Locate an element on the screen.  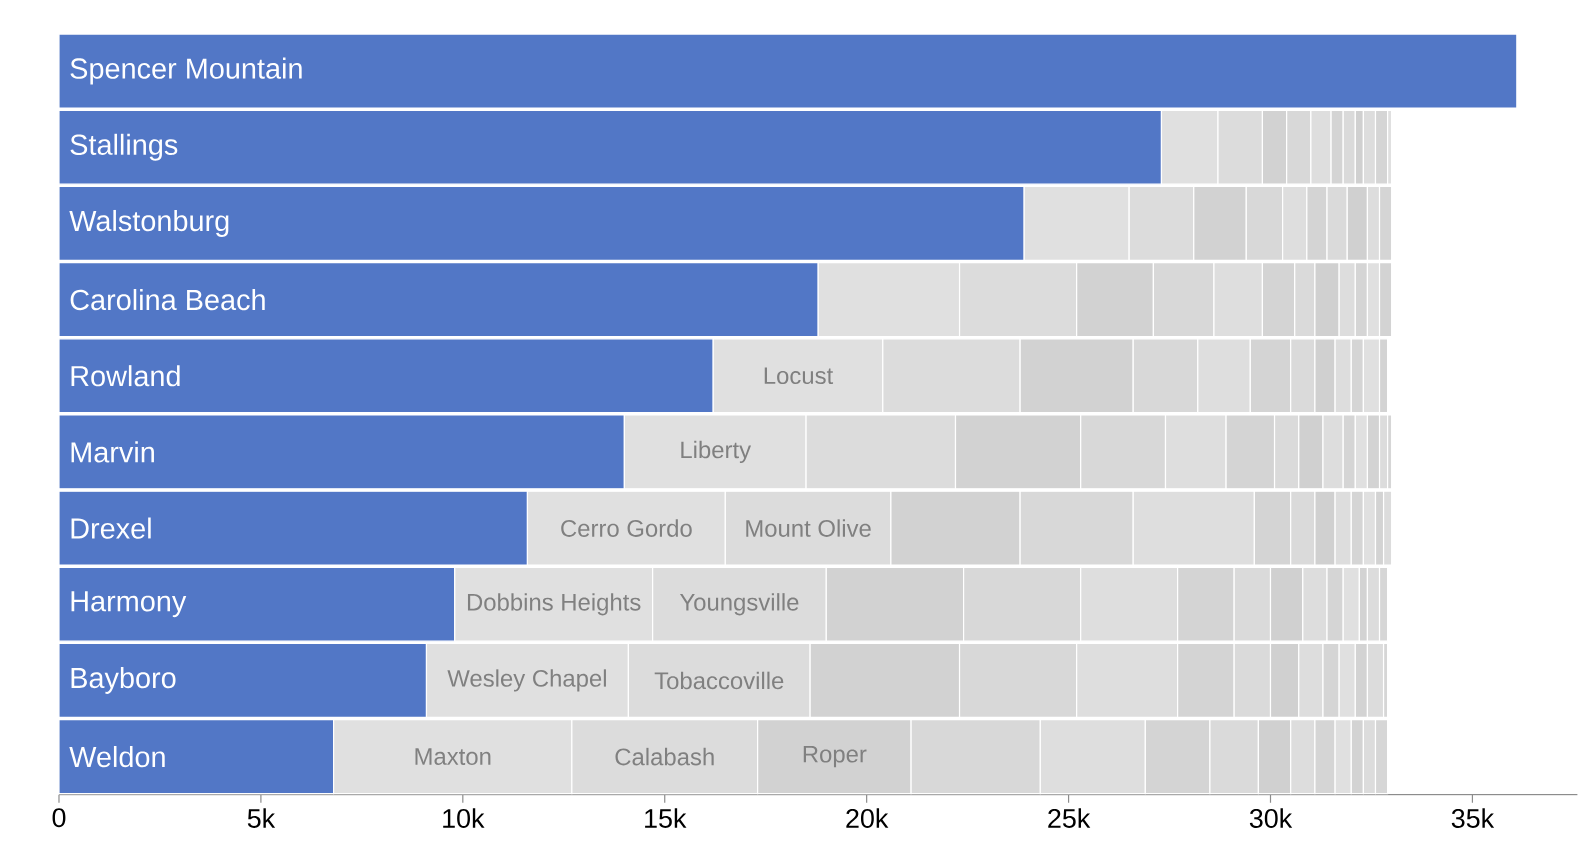
data-label: Wesley Chapel is located at coordinates (526, 680).